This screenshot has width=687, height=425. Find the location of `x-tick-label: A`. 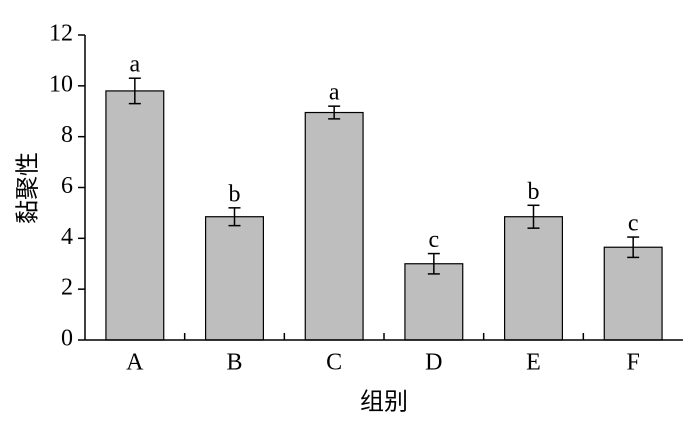

x-tick-label: A is located at coordinates (135, 363).